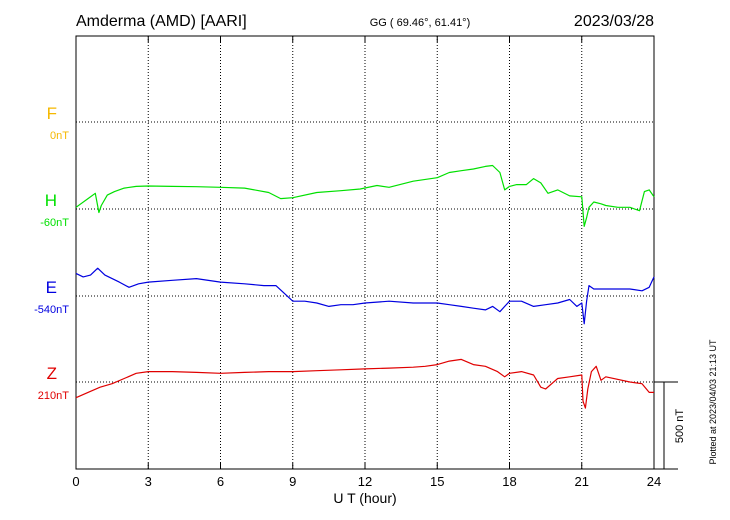 This screenshot has width=730, height=520. Describe the element at coordinates (51, 200) in the screenshot. I see `series-name-H: H` at that location.